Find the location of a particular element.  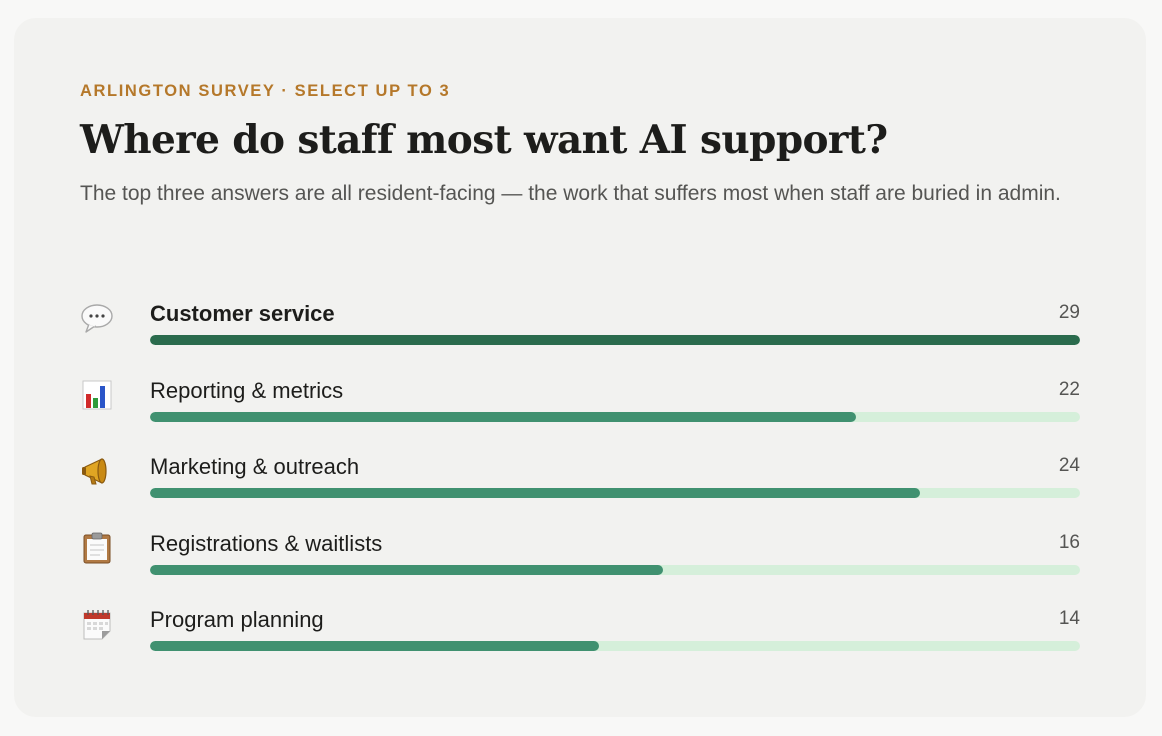

bar-value-label: 22 is located at coordinates (1069, 389).